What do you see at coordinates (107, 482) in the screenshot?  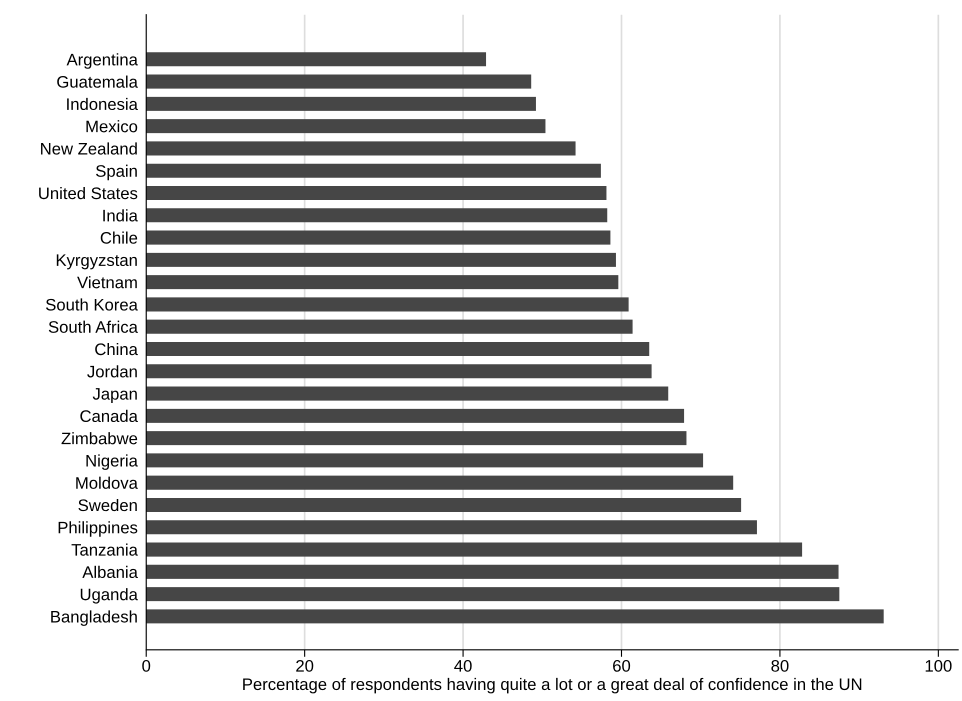 I see `y-tick-label: Moldova` at bounding box center [107, 482].